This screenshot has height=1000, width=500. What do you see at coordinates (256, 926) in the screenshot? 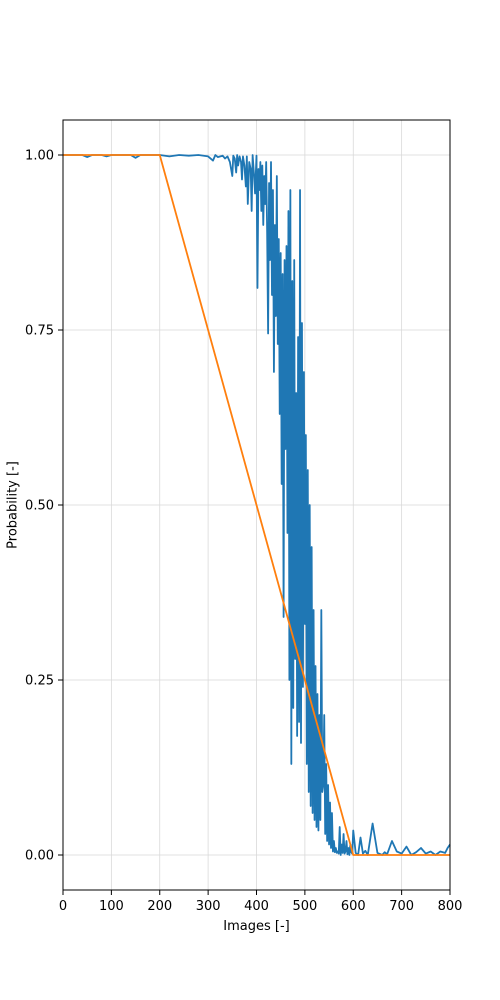
I see `x-axis-title: Images [-]` at bounding box center [256, 926].